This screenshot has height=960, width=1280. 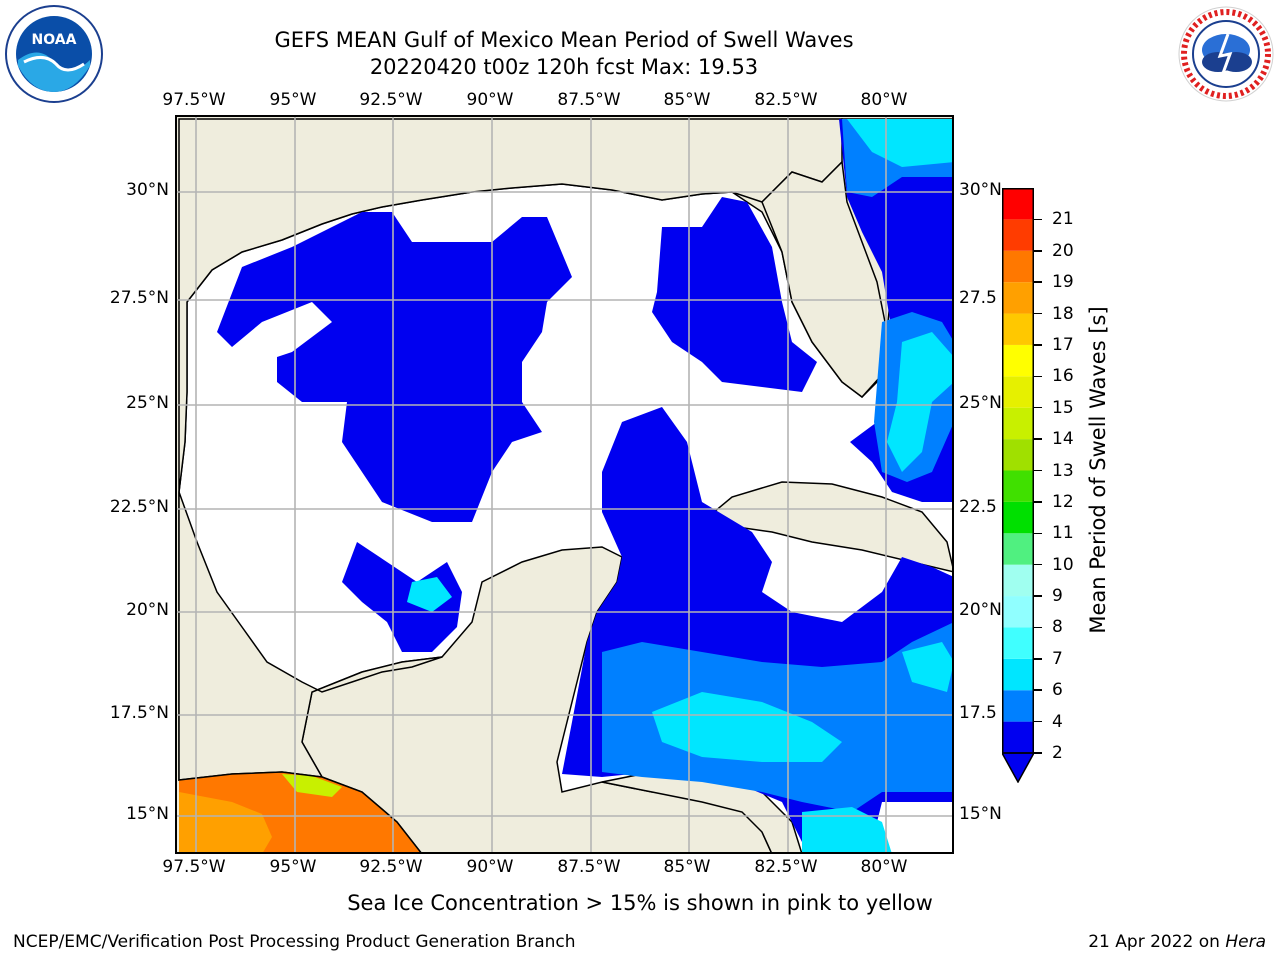 I want to click on lat-tick-right: 15°N, so click(x=980, y=814).